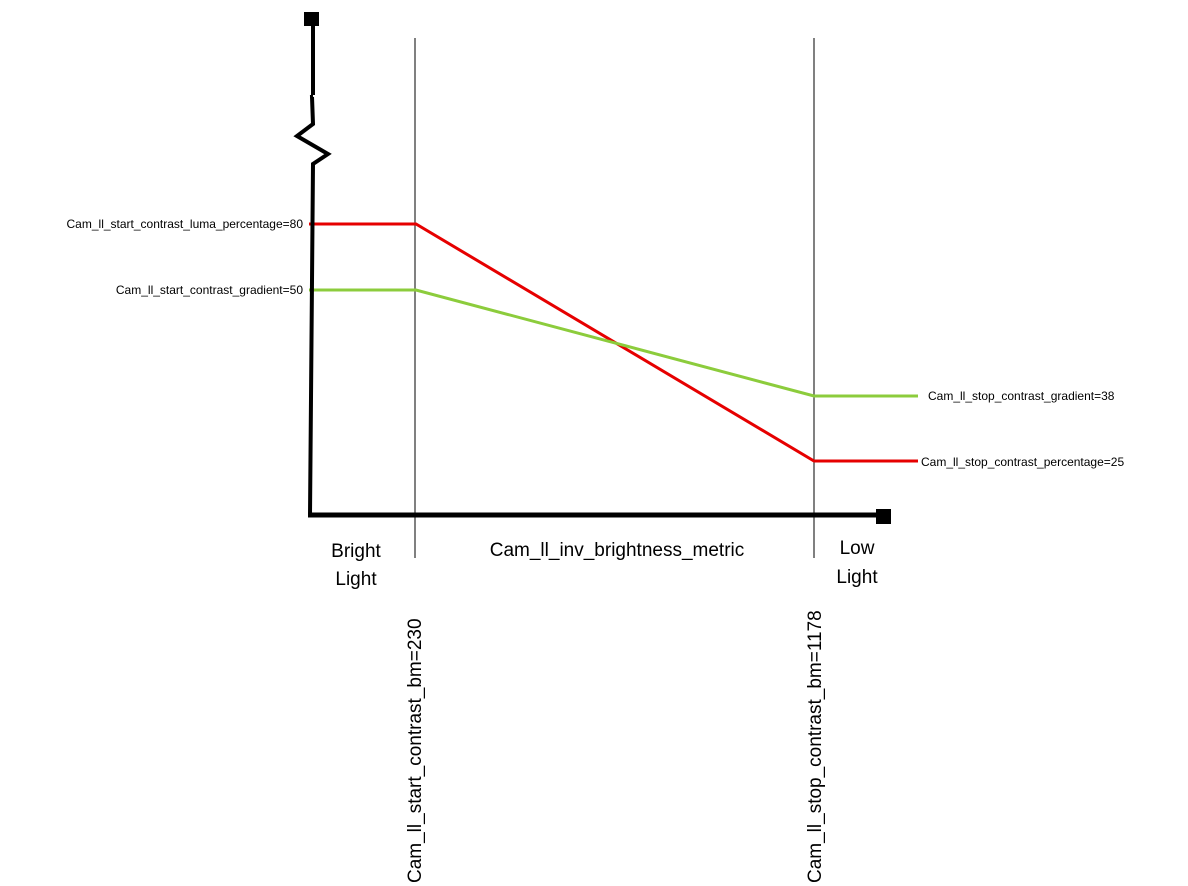 This screenshot has height=886, width=1188. What do you see at coordinates (815, 746) in the screenshot?
I see `stop-bm-threshold-label: Cam_ll_stop_contrast_bm=1178` at bounding box center [815, 746].